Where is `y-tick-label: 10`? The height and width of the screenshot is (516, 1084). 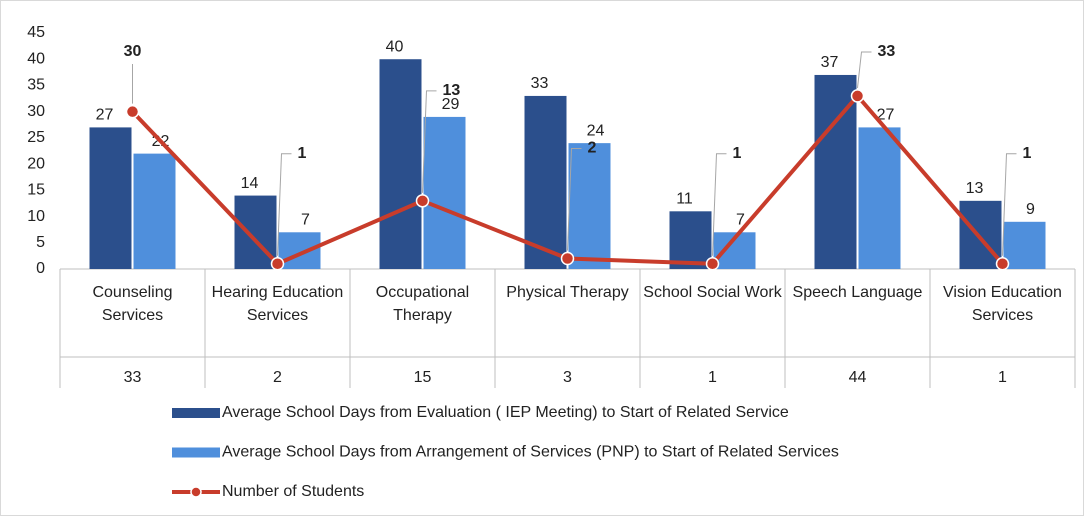
y-tick-label: 10 is located at coordinates (36, 216).